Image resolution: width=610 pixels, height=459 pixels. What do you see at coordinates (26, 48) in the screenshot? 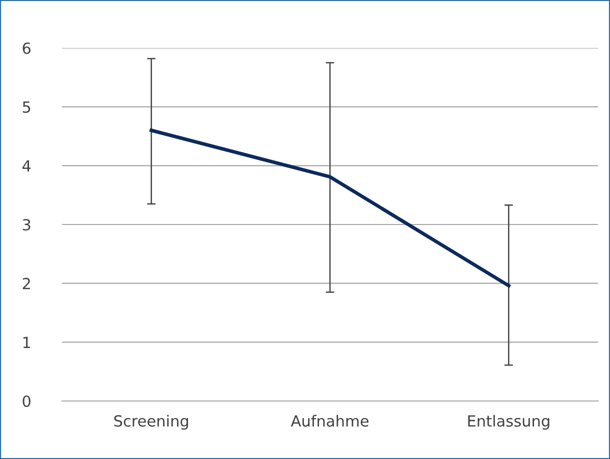
I see `y-tick-label: 6` at bounding box center [26, 48].